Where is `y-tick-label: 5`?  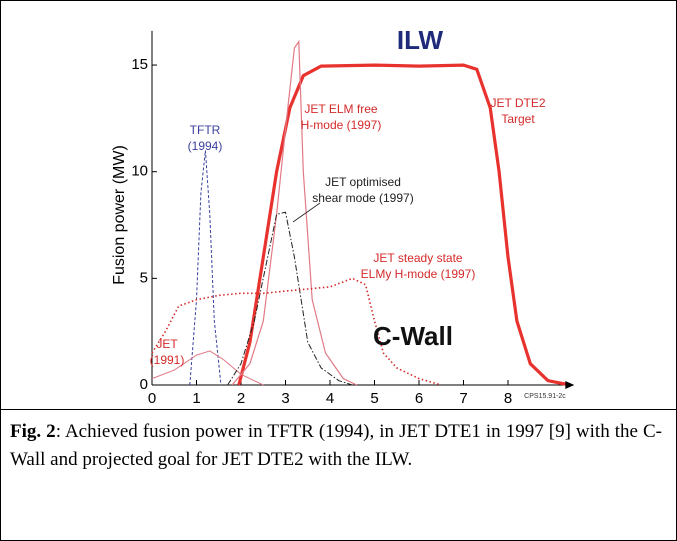 y-tick-label: 5 is located at coordinates (144, 277).